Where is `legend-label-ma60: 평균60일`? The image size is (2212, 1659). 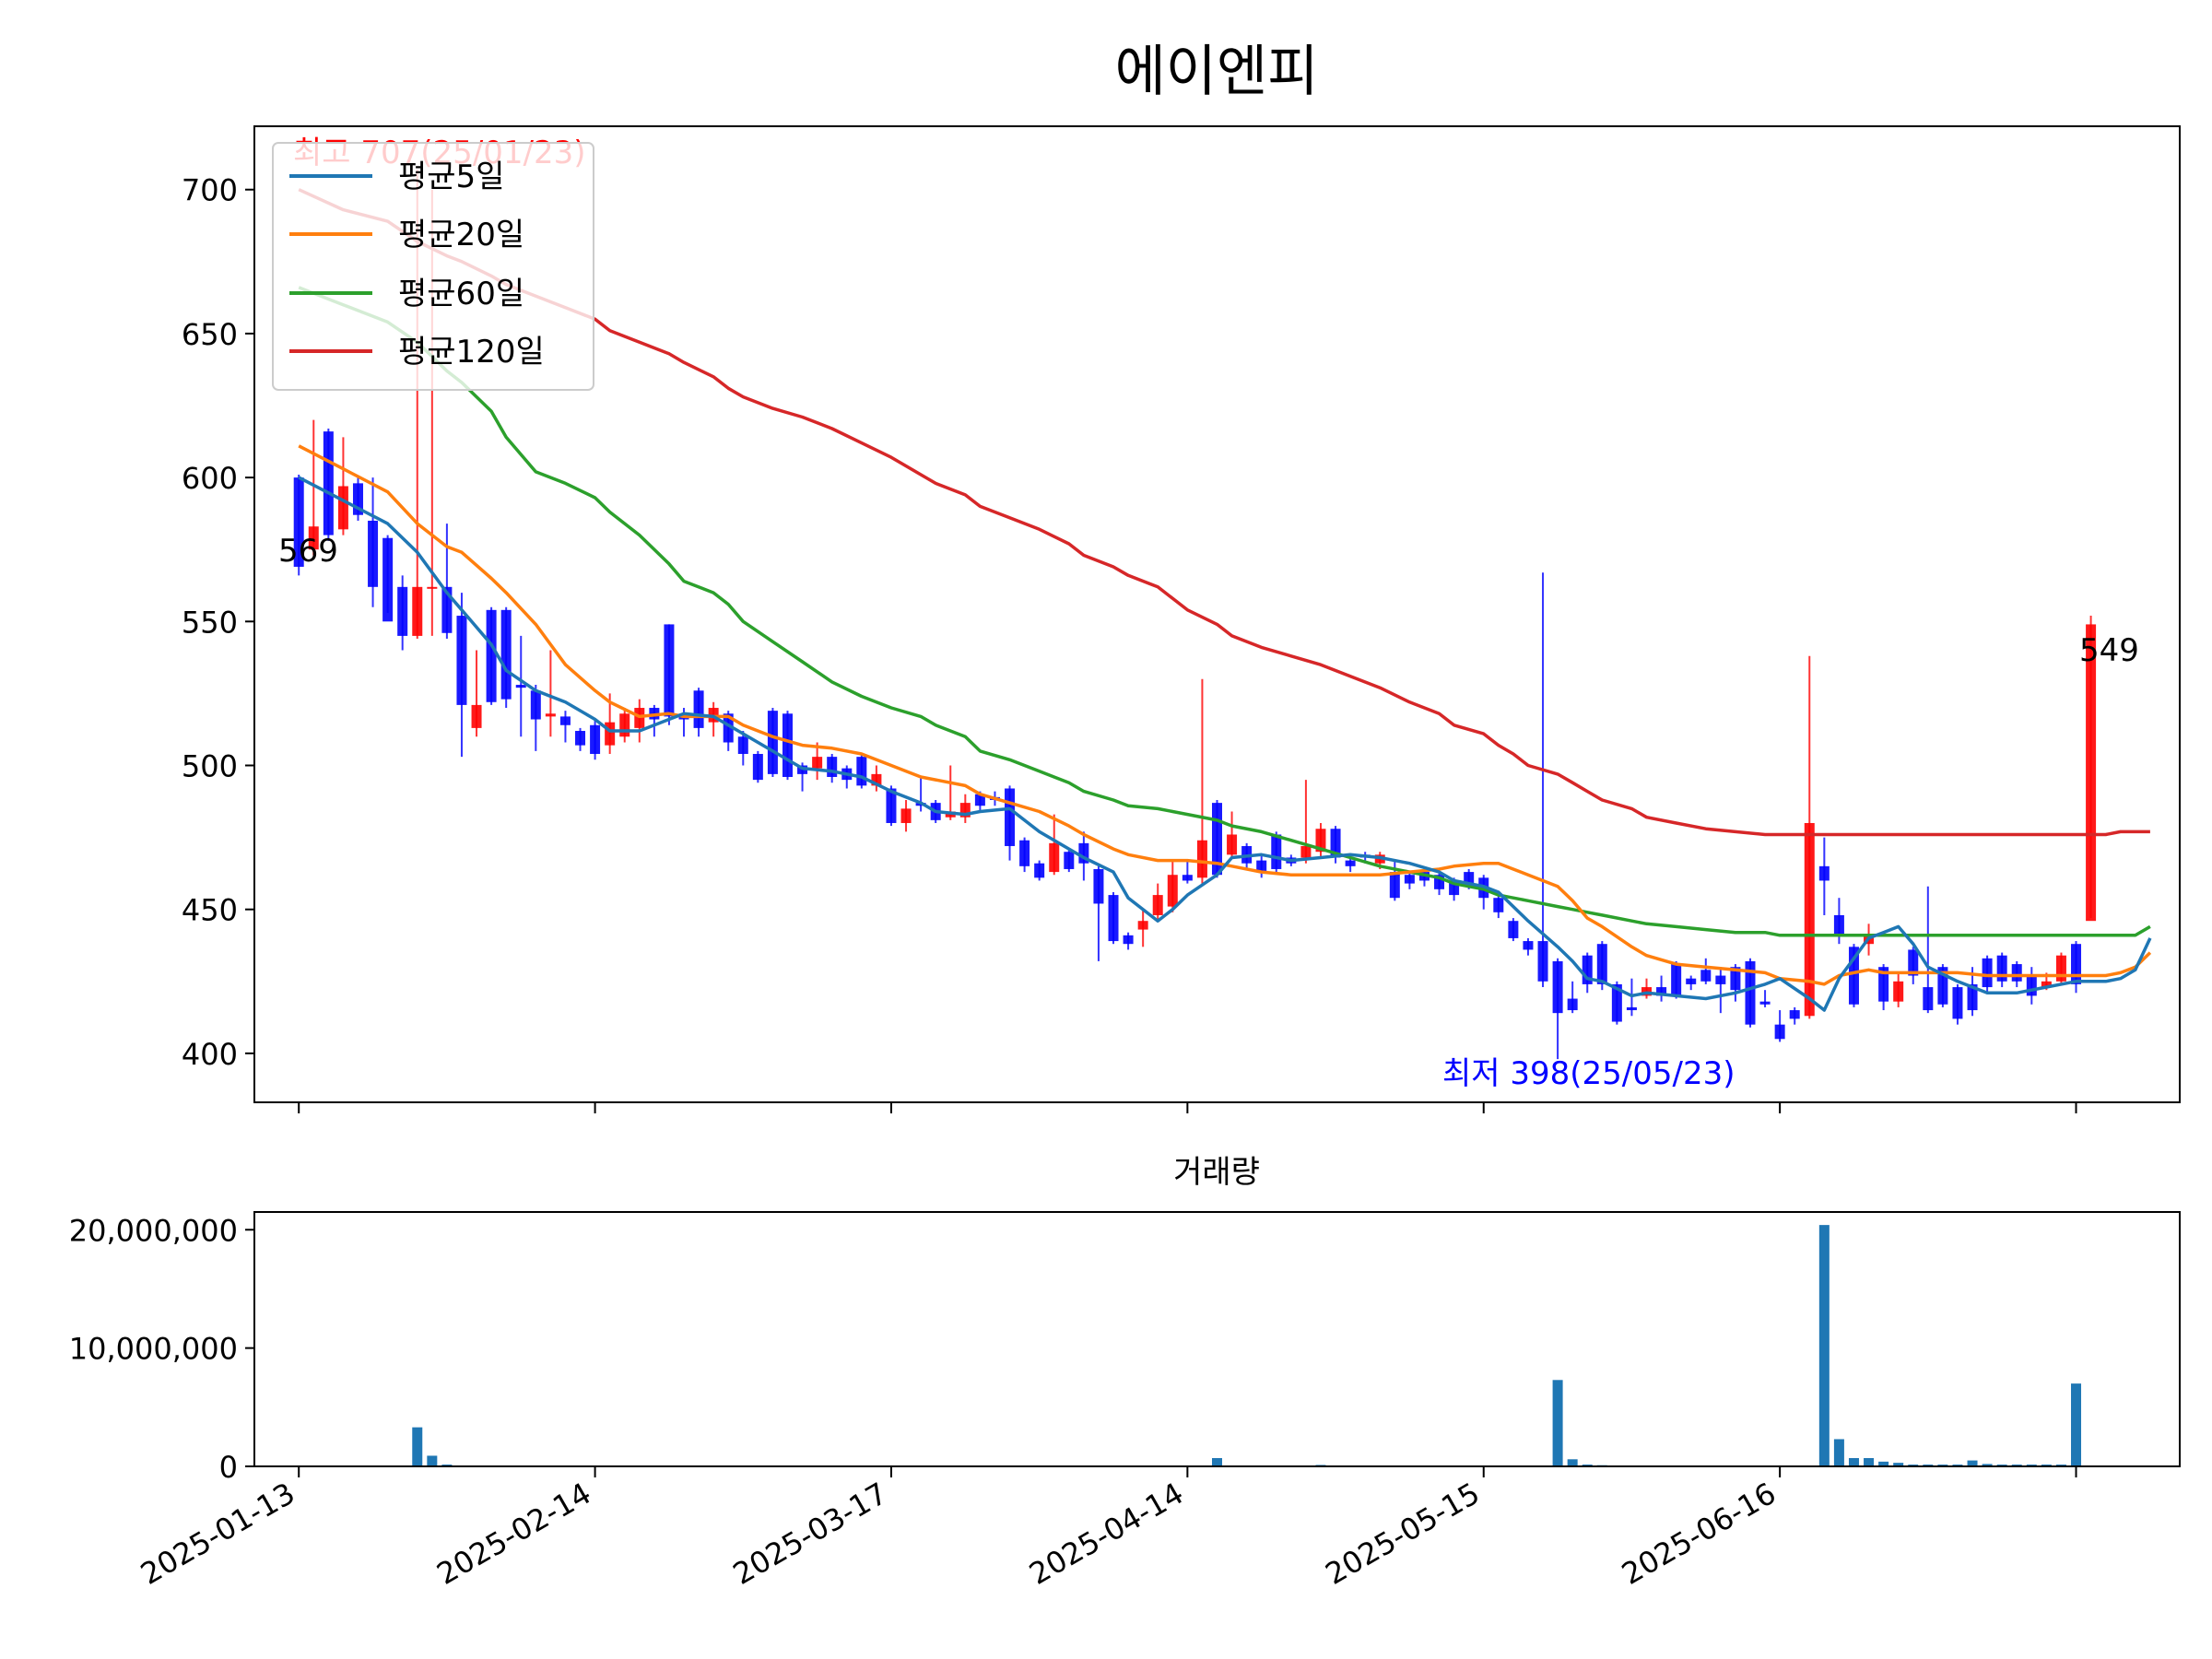
legend-label-ma60: 평균60일 is located at coordinates (461, 294).